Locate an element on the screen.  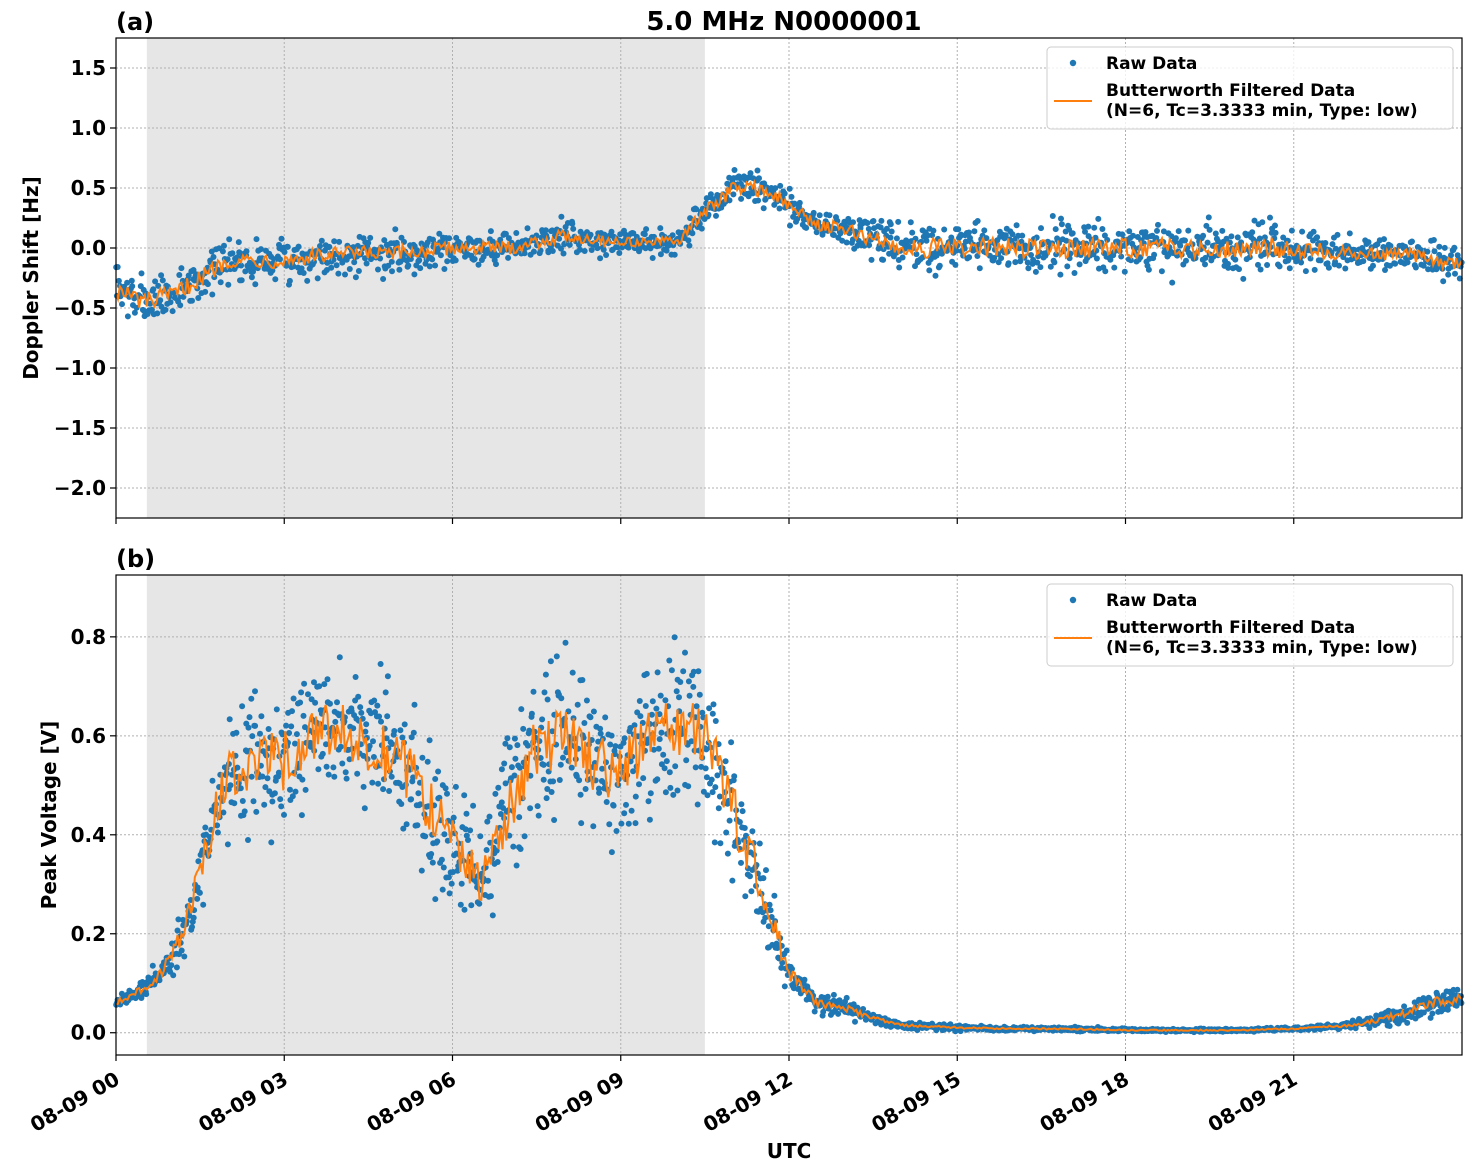
y-tick-label: 0.8 is located at coordinates (88, 637).